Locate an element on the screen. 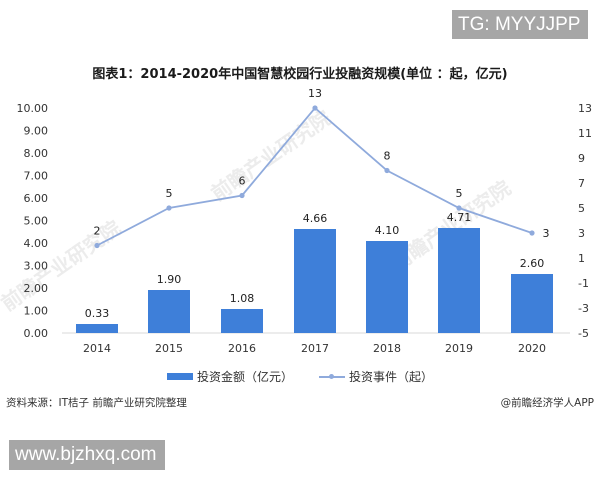  line-swatch-icon is located at coordinates (332, 376).